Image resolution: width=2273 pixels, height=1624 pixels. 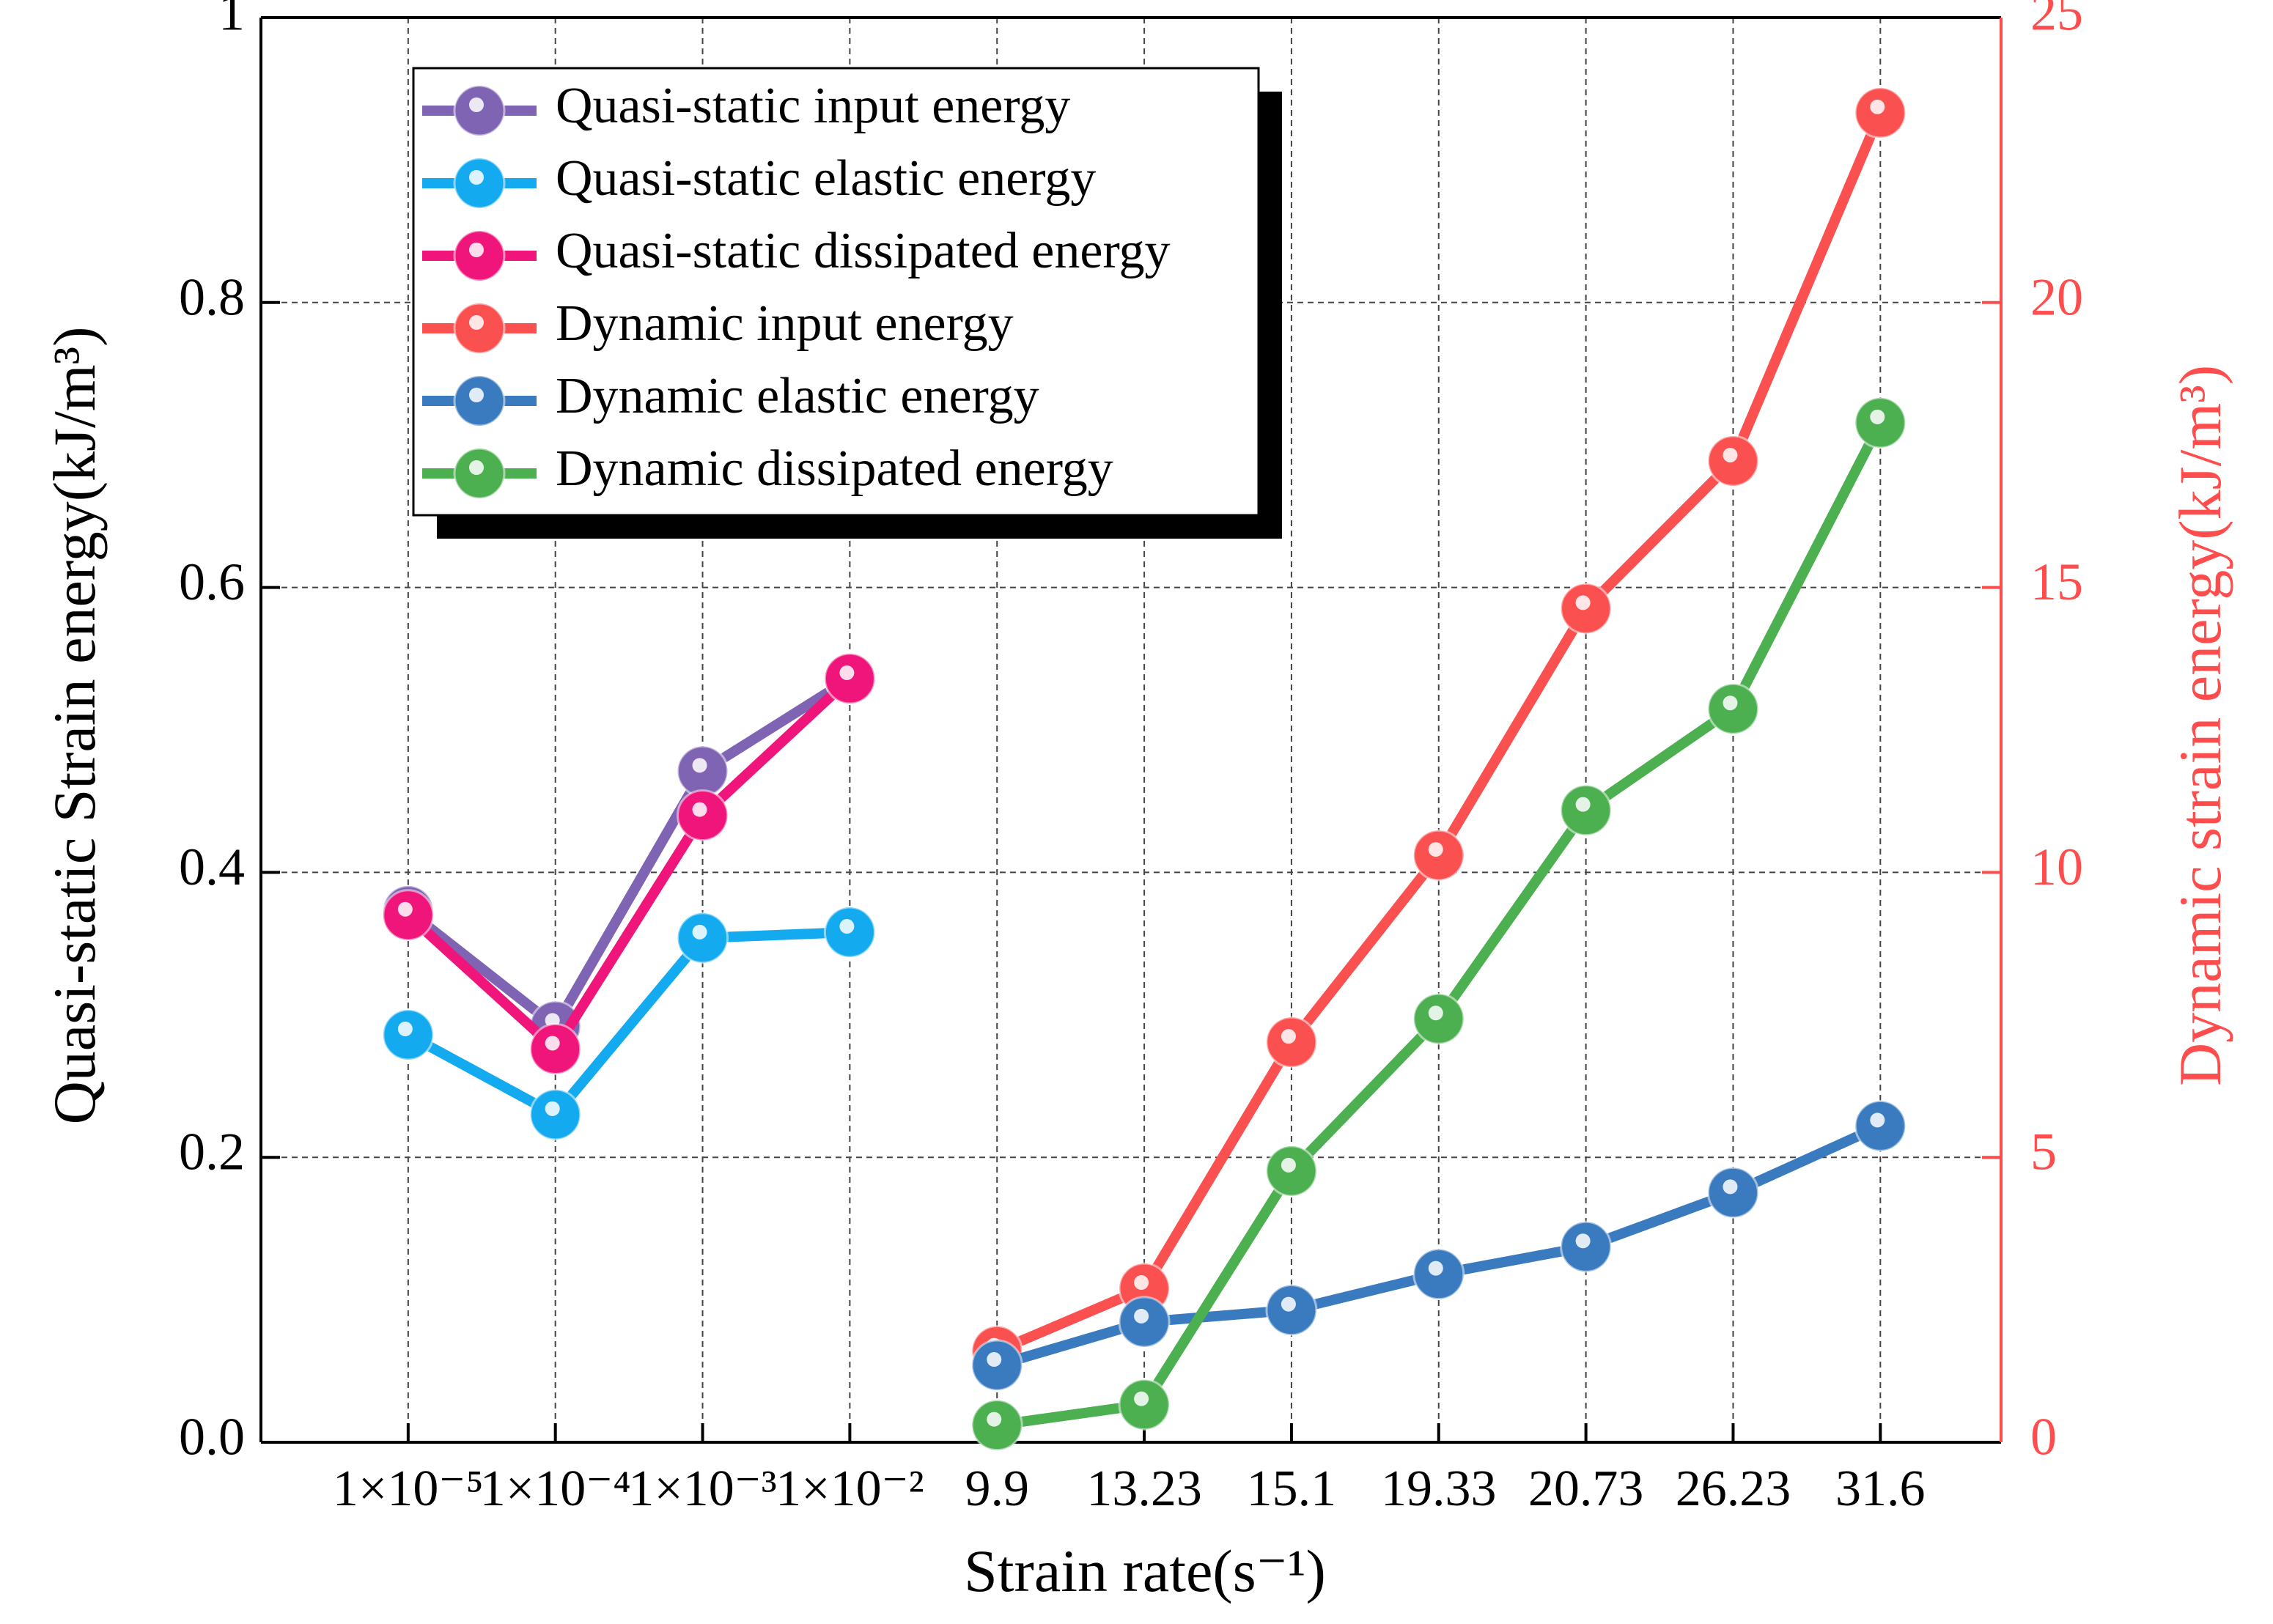 What do you see at coordinates (2043, 1152) in the screenshot?
I see `y2-tick-label: 5` at bounding box center [2043, 1152].